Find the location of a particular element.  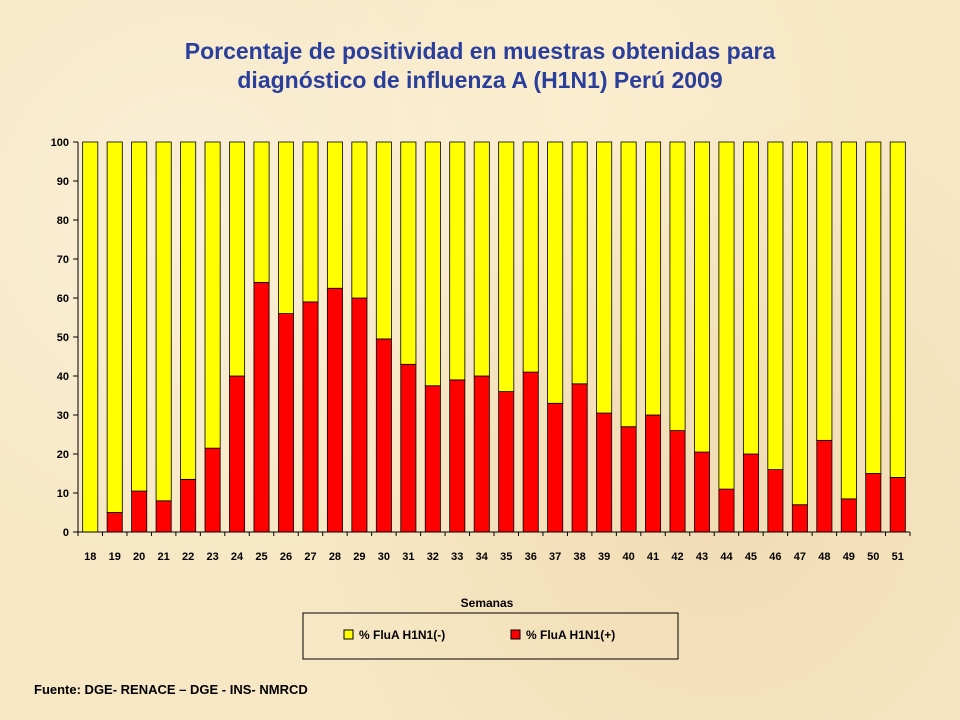

legend-label-positive: % FluA H1N1(+) is located at coordinates (570, 635).